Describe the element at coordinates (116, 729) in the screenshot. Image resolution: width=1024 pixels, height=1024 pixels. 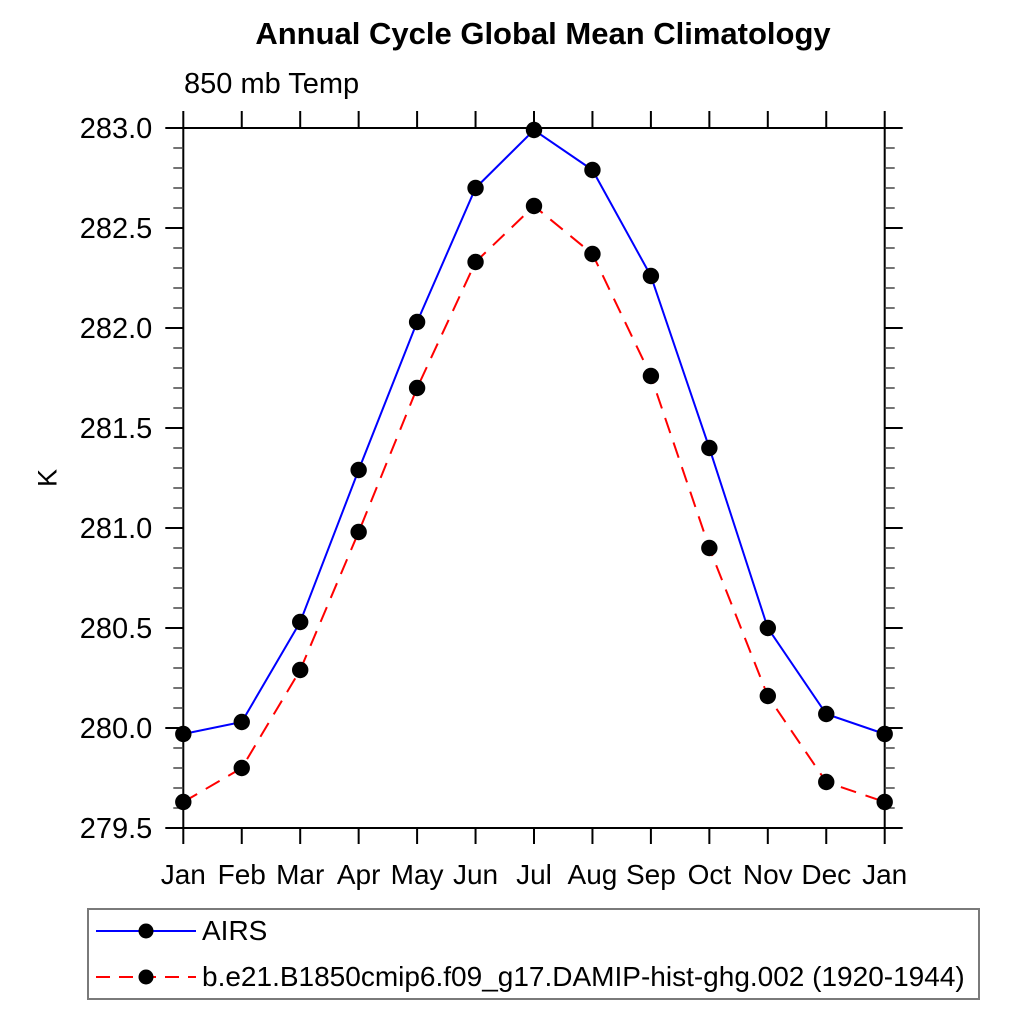
I see `y-tick-label: 280.0` at that location.